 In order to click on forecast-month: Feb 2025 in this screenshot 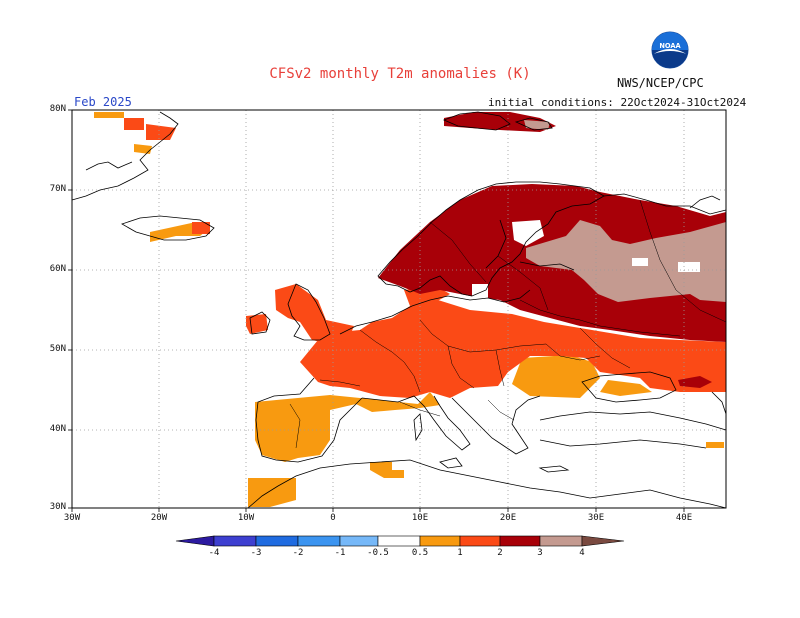, I will do `click(103, 102)`.